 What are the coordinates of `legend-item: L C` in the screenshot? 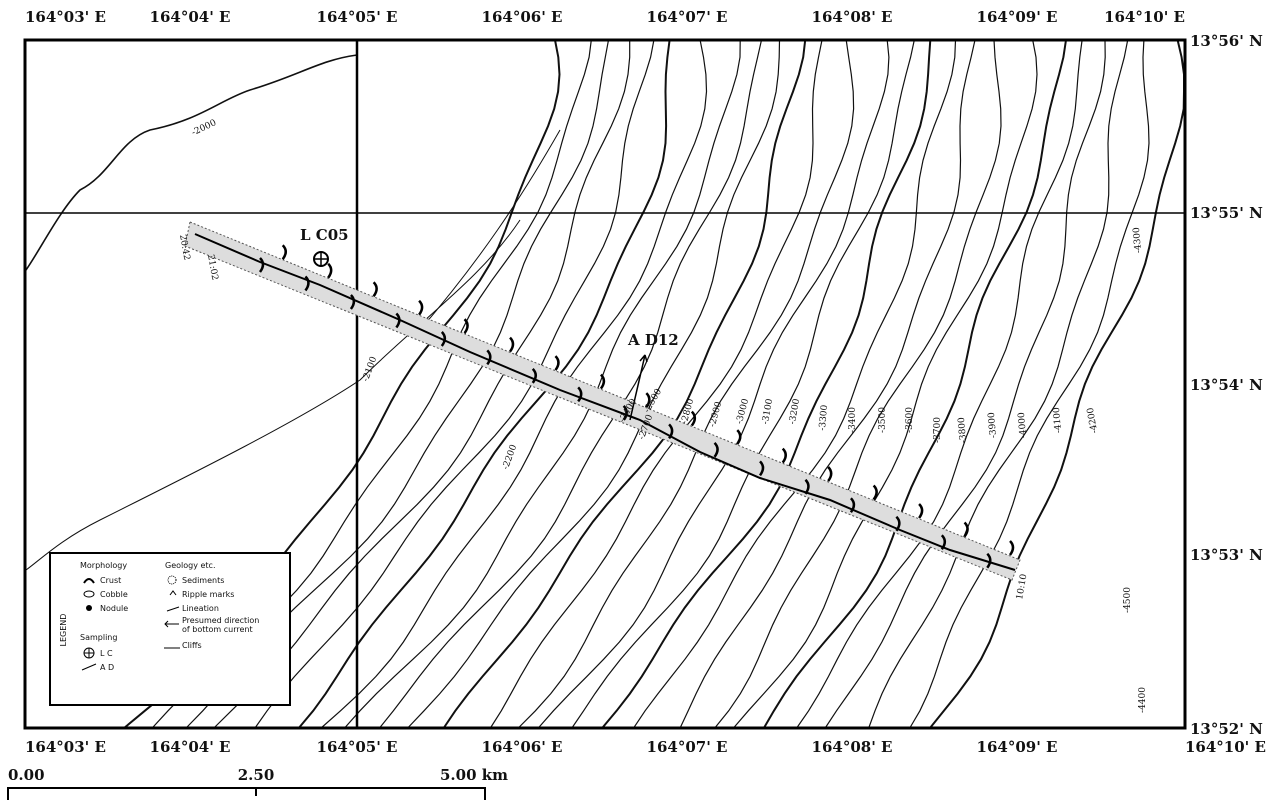 It's located at (106, 653).